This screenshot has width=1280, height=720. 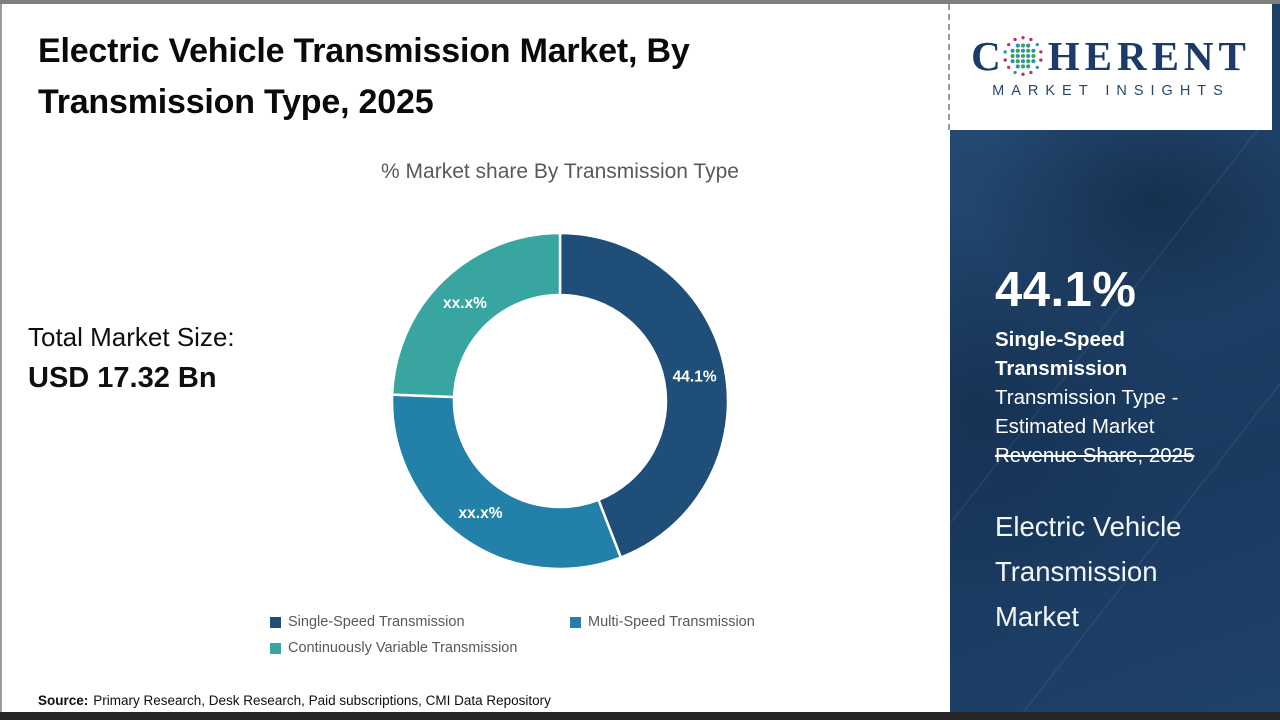 What do you see at coordinates (1023, 56) in the screenshot?
I see `coherent-globe-icon` at bounding box center [1023, 56].